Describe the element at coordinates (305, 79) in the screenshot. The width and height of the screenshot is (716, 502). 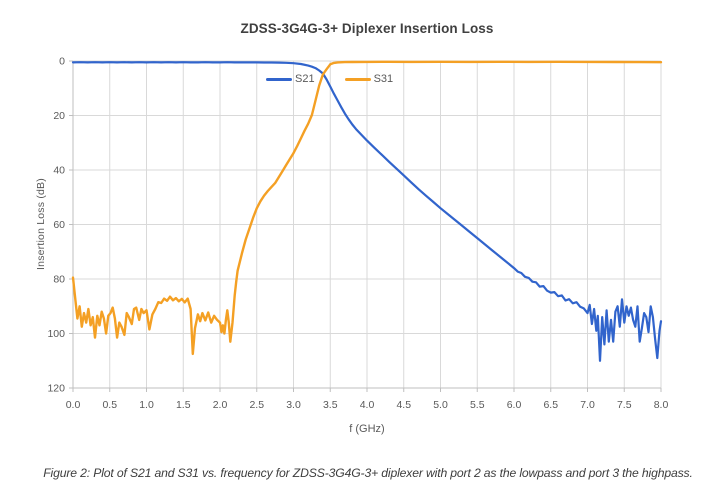
I see `legend-label-s21: S21` at that location.